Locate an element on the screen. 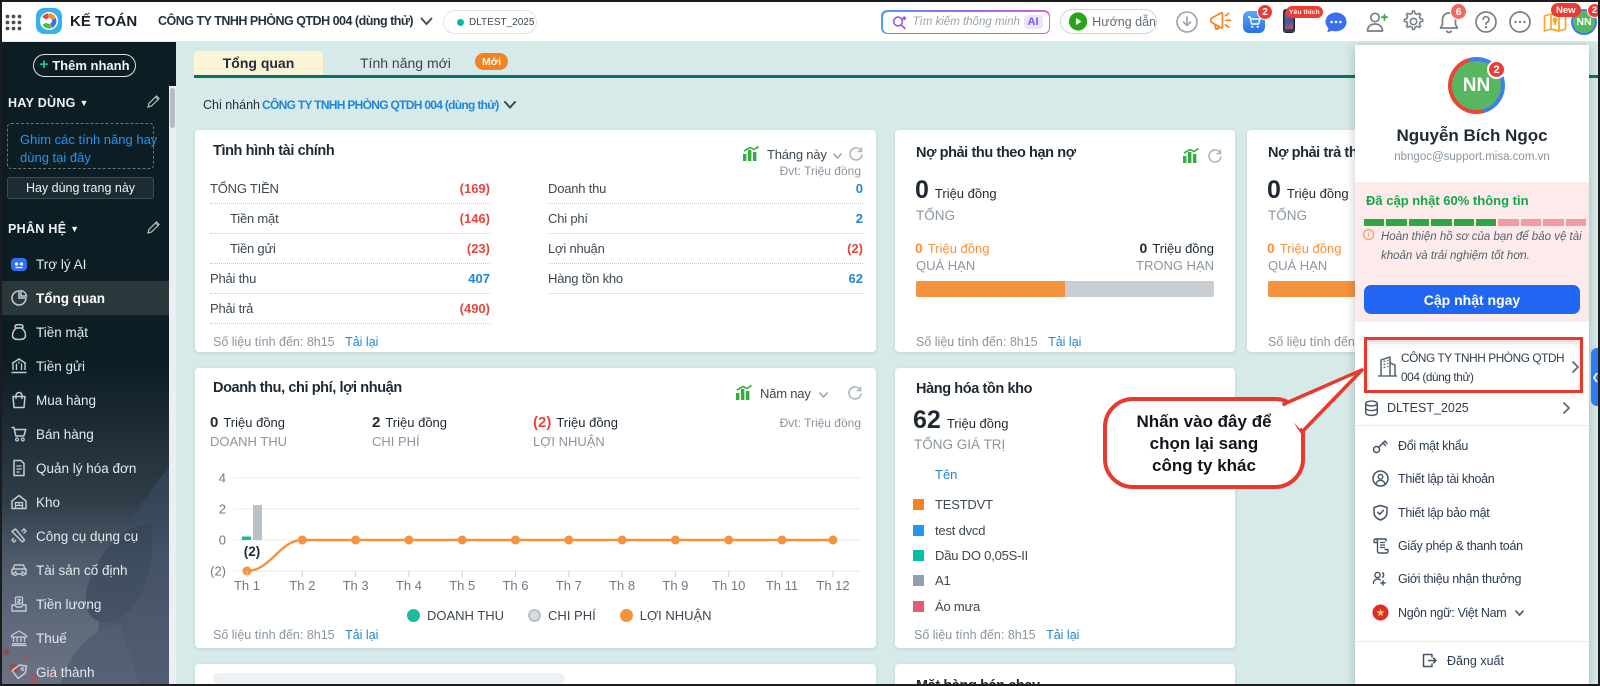 The width and height of the screenshot is (1600, 686). svg-text: Th 2 is located at coordinates (302, 585).